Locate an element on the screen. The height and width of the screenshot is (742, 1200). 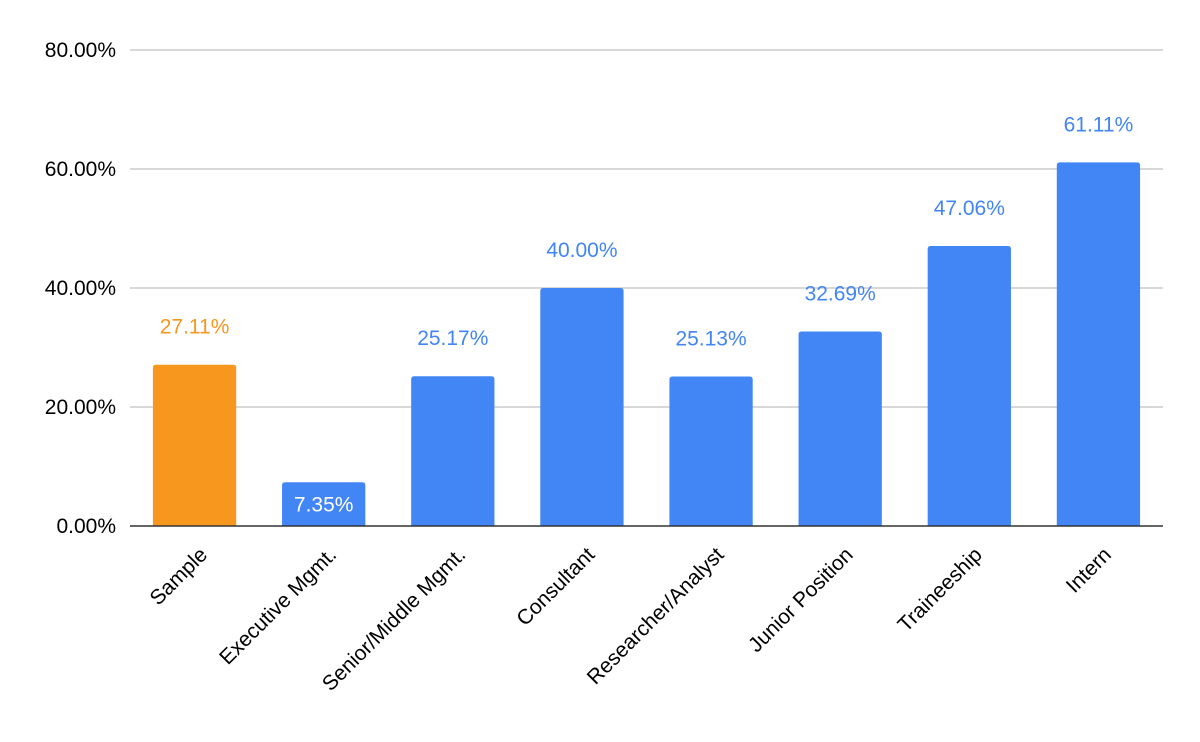
data-label: 7.35% is located at coordinates (324, 504).